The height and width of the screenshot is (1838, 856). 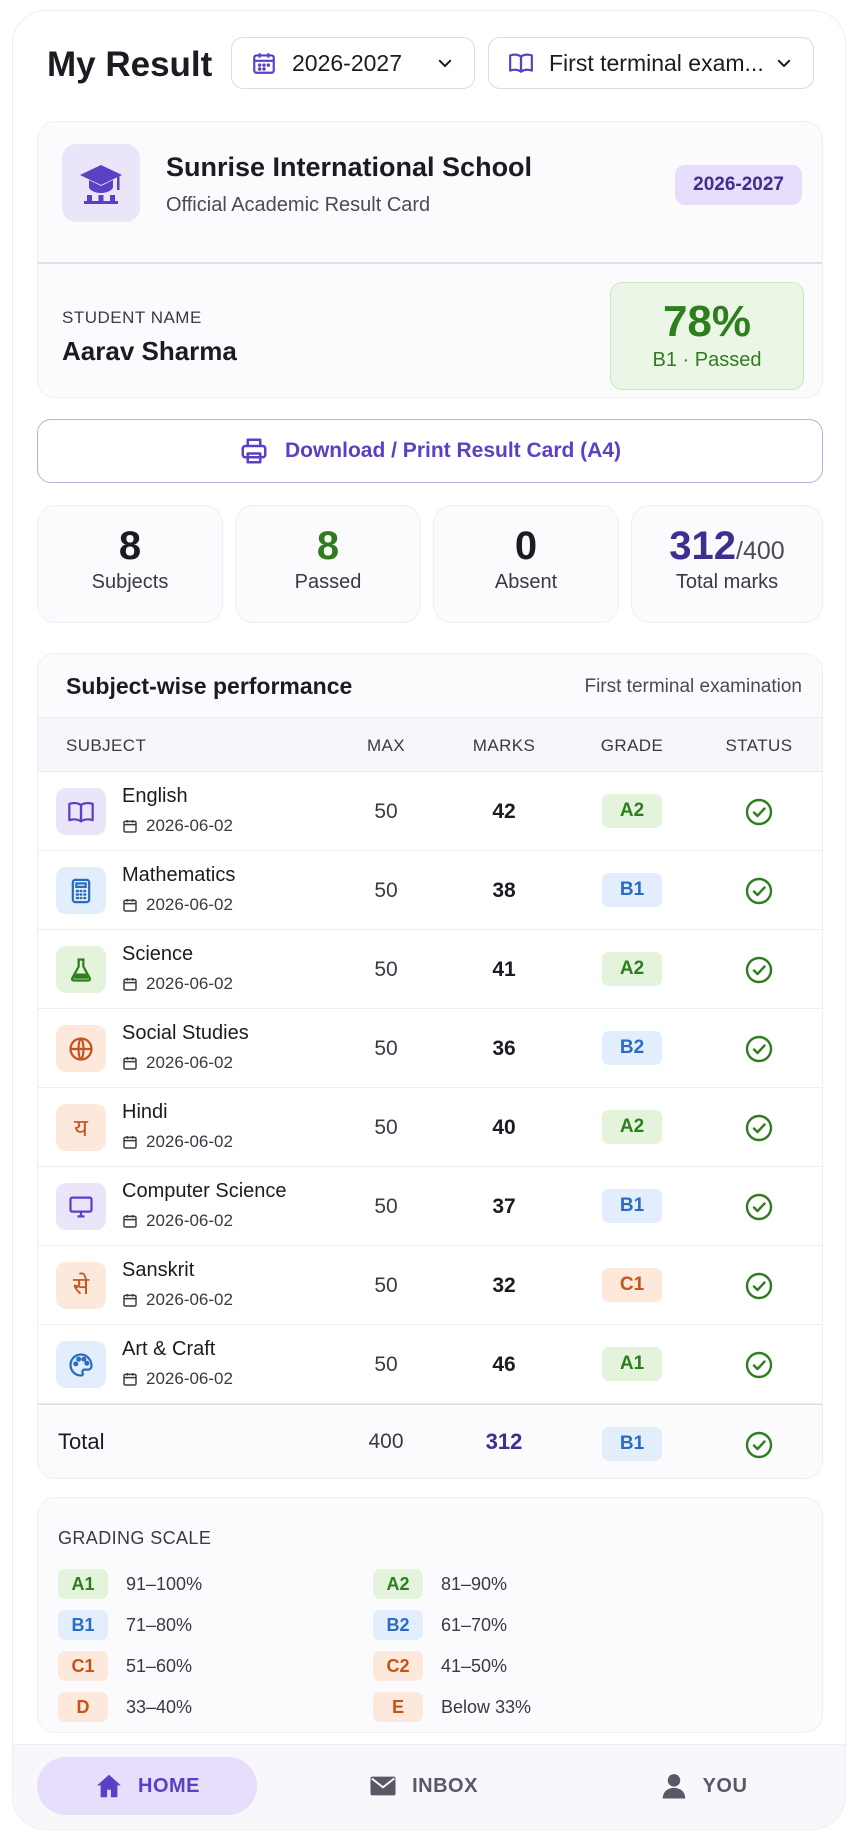 I want to click on column-header-subject: SUBJECT, so click(x=106, y=745).